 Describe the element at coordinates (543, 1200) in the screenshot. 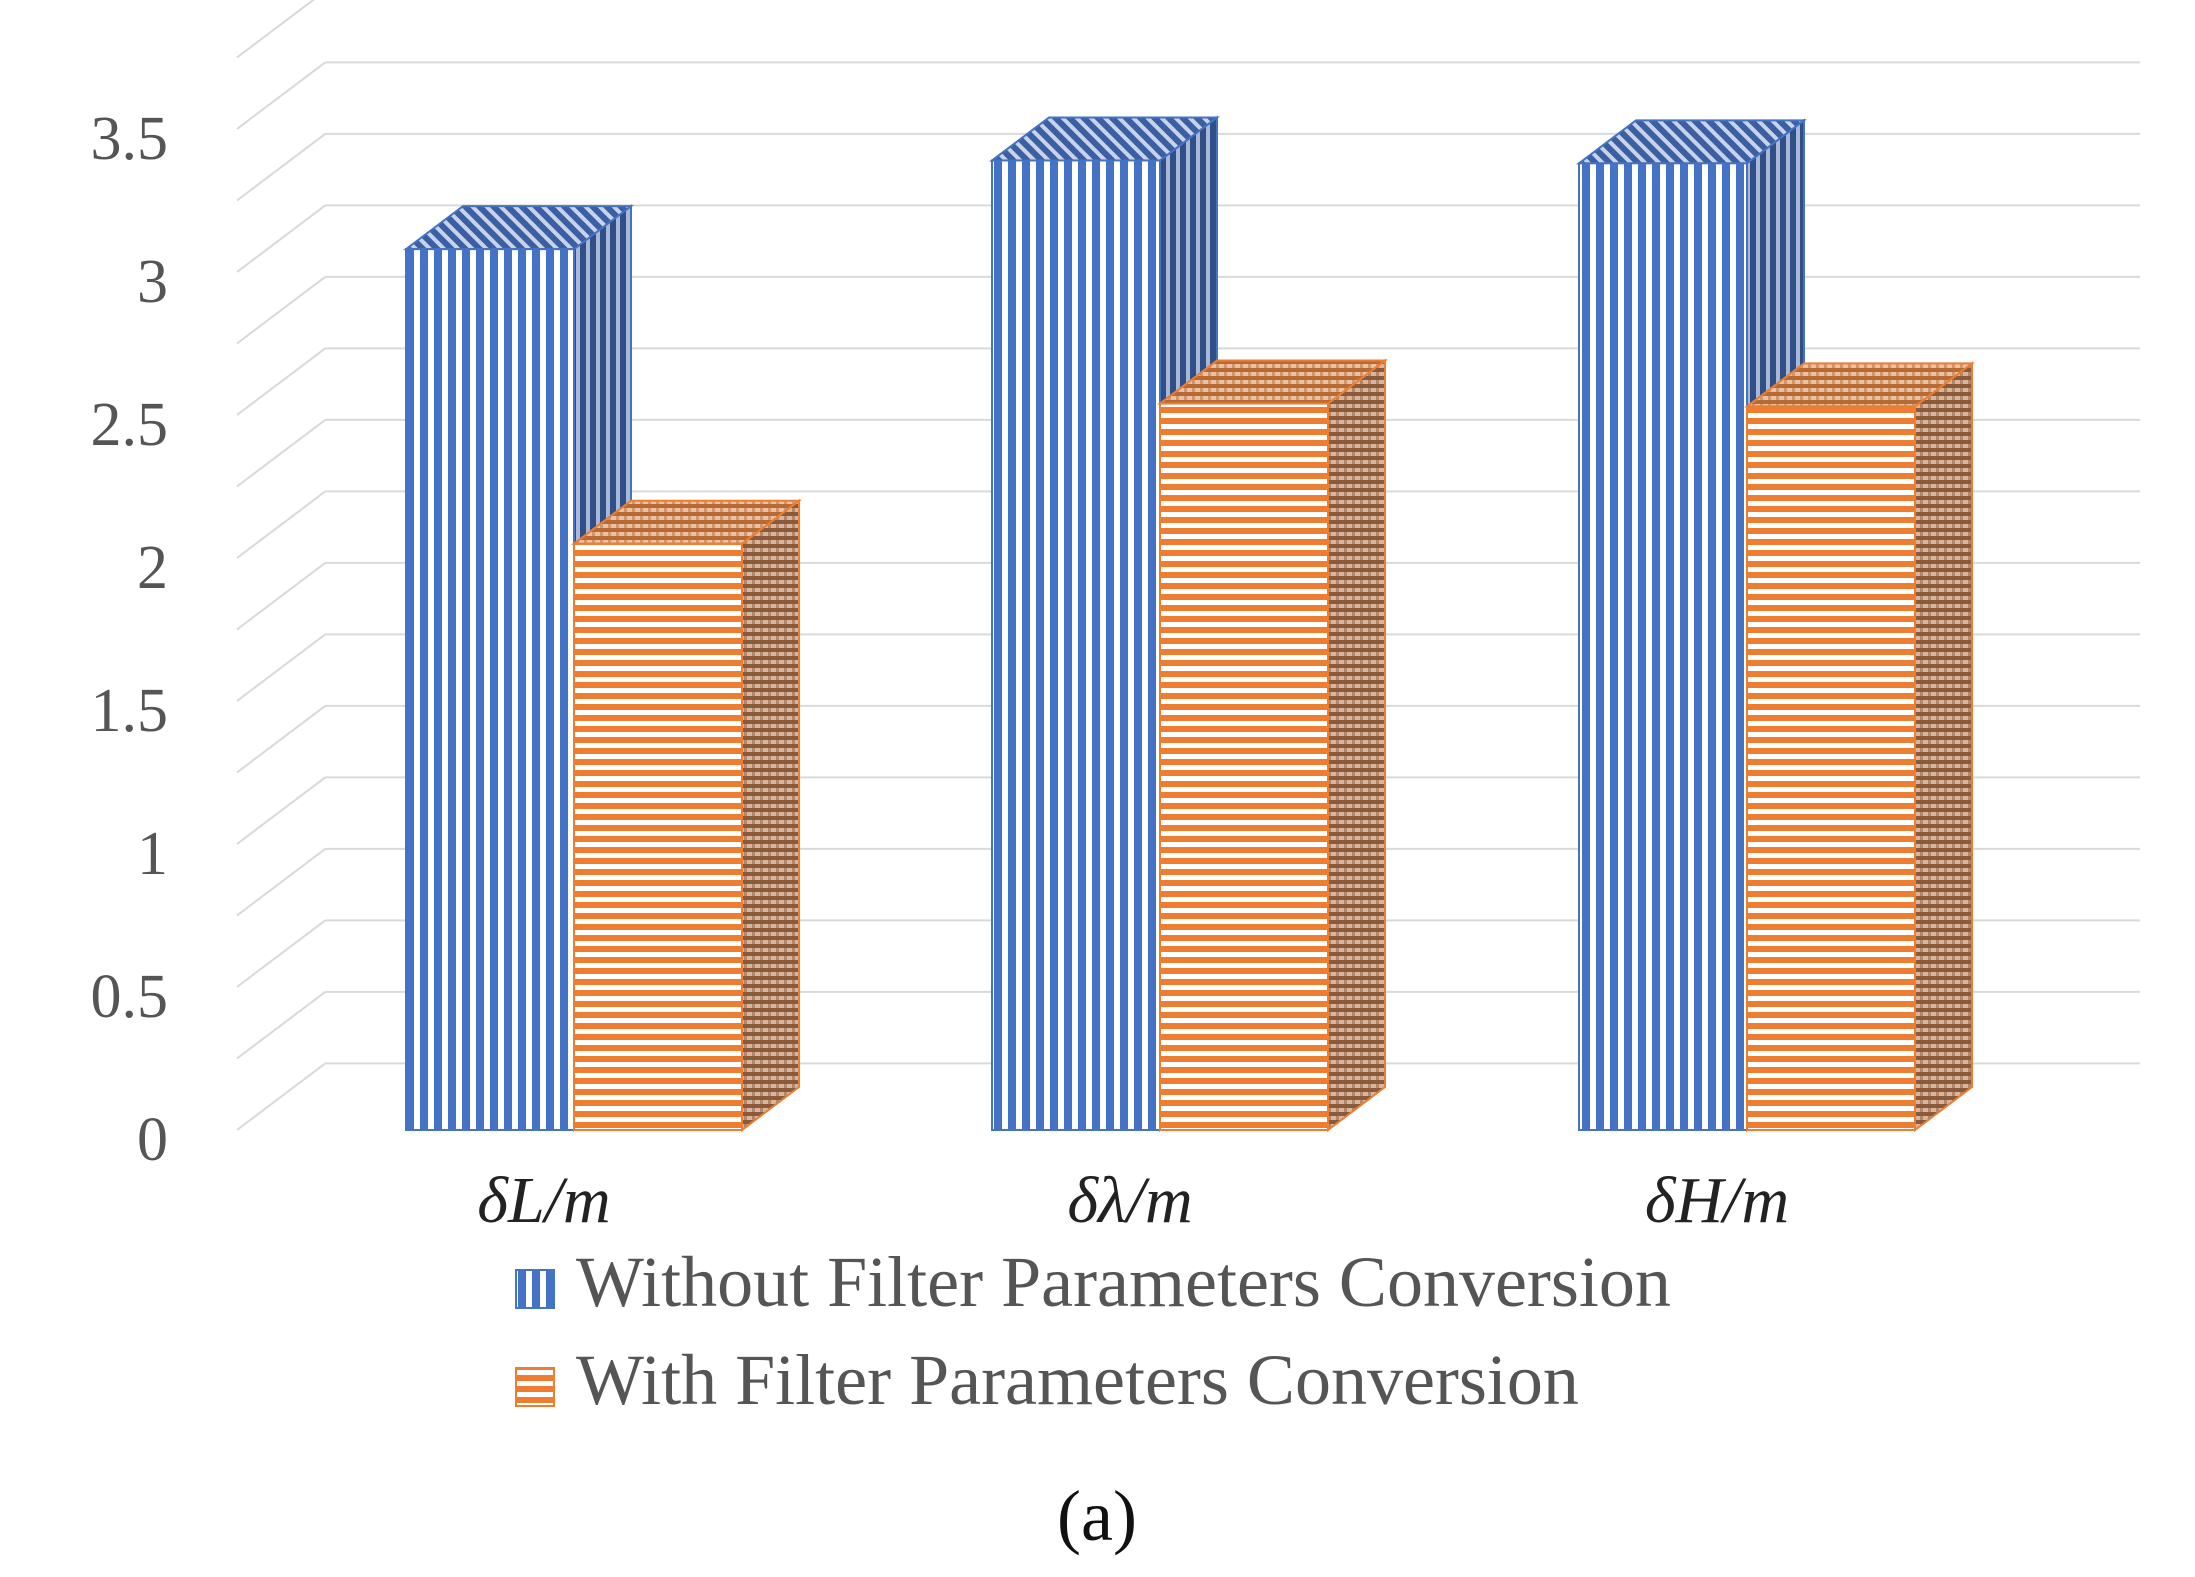

I see `x-category-label: δL/m` at that location.